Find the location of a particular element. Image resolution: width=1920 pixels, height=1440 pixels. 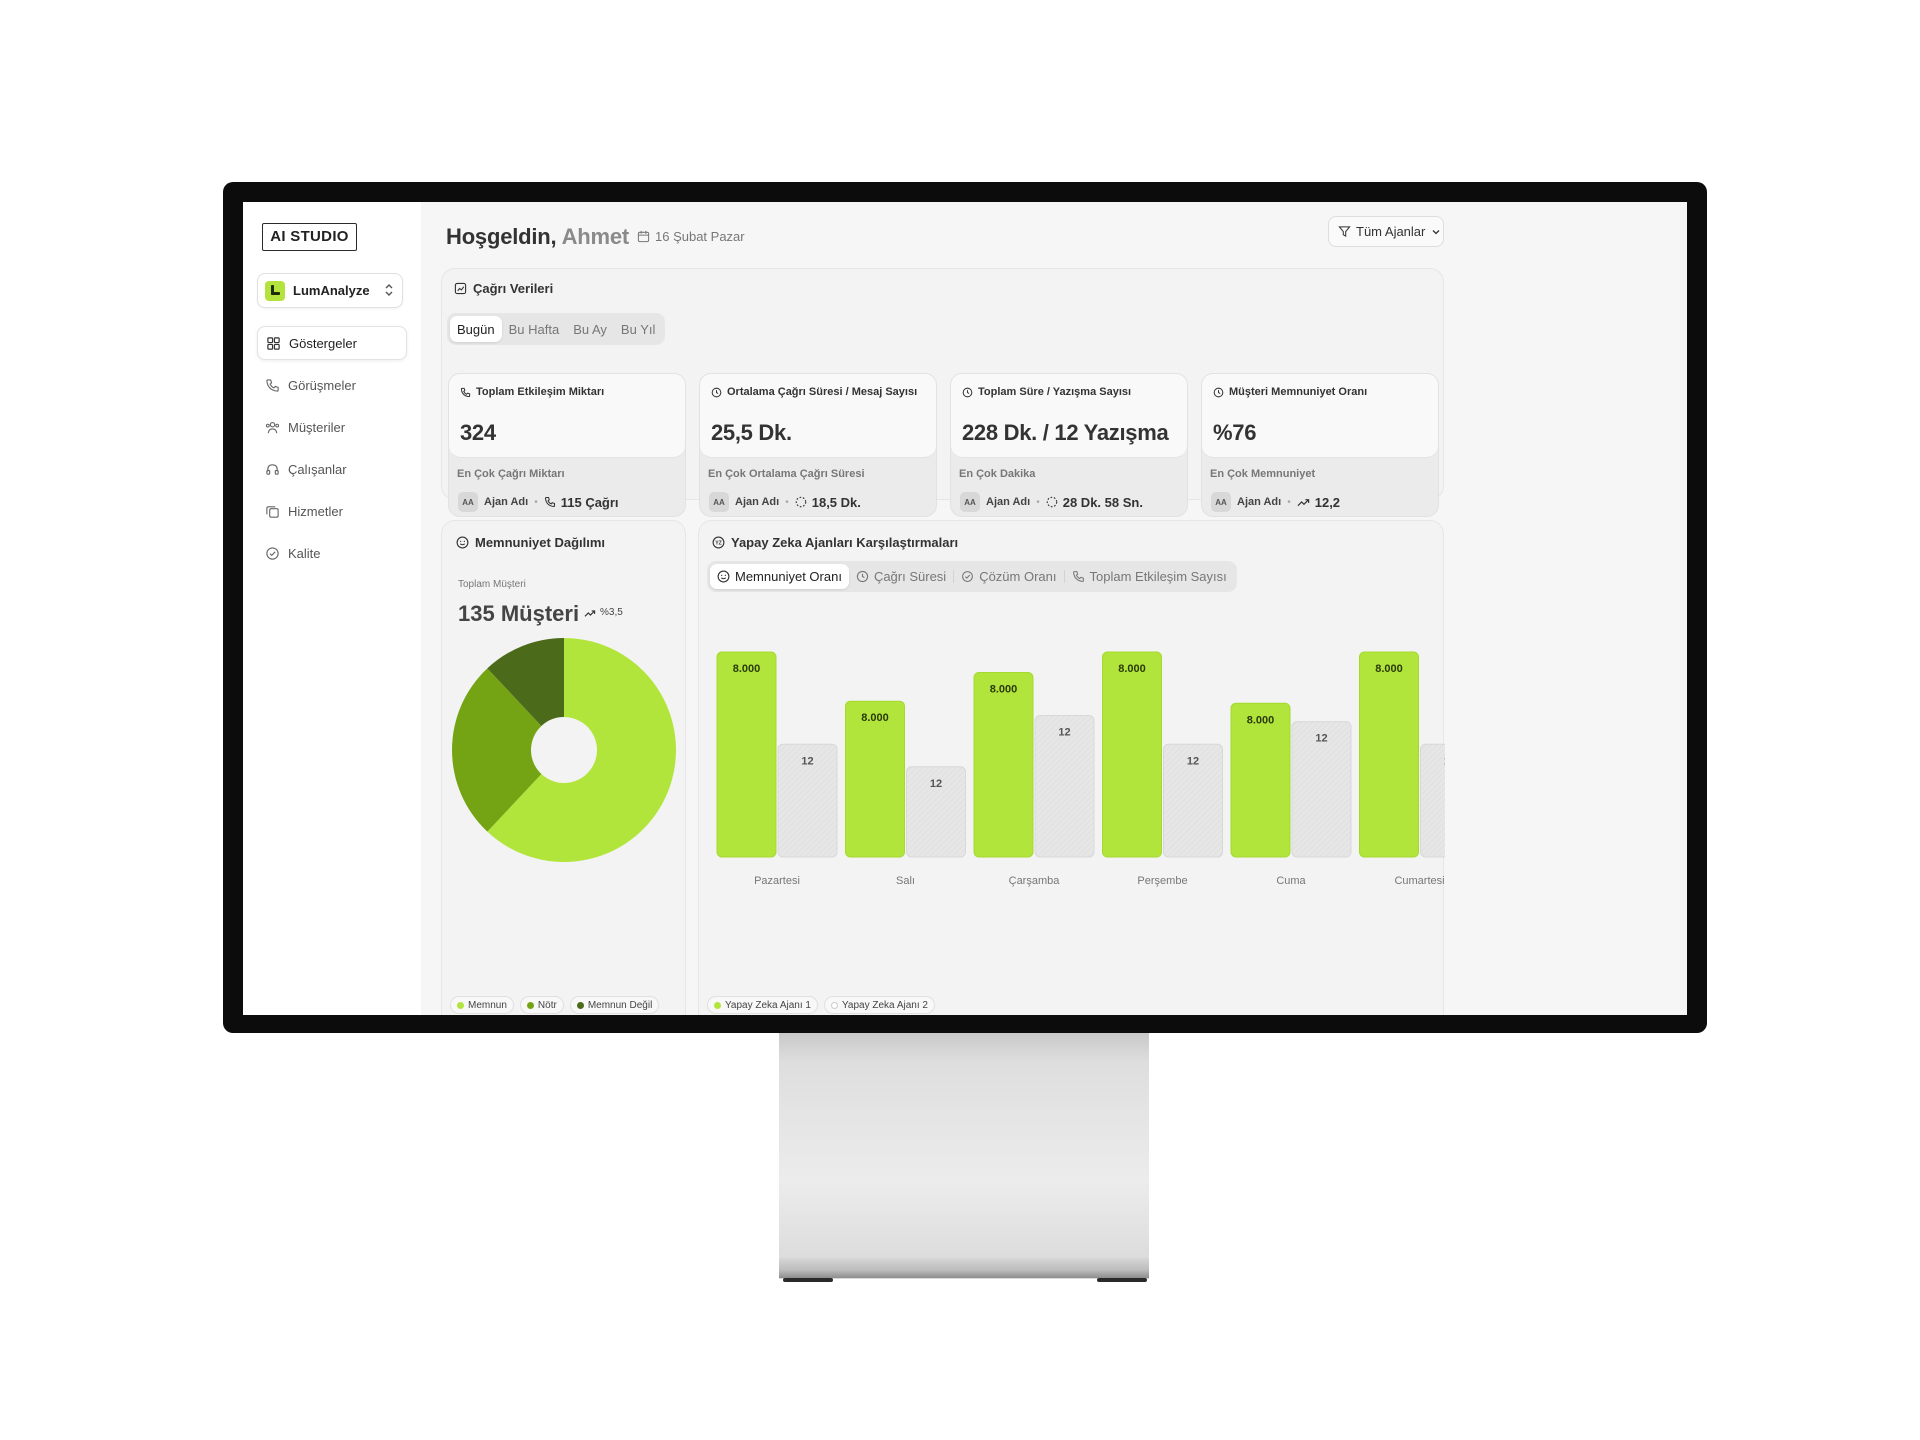

x-tick-label: Çarşamba is located at coordinates (1035, 881).